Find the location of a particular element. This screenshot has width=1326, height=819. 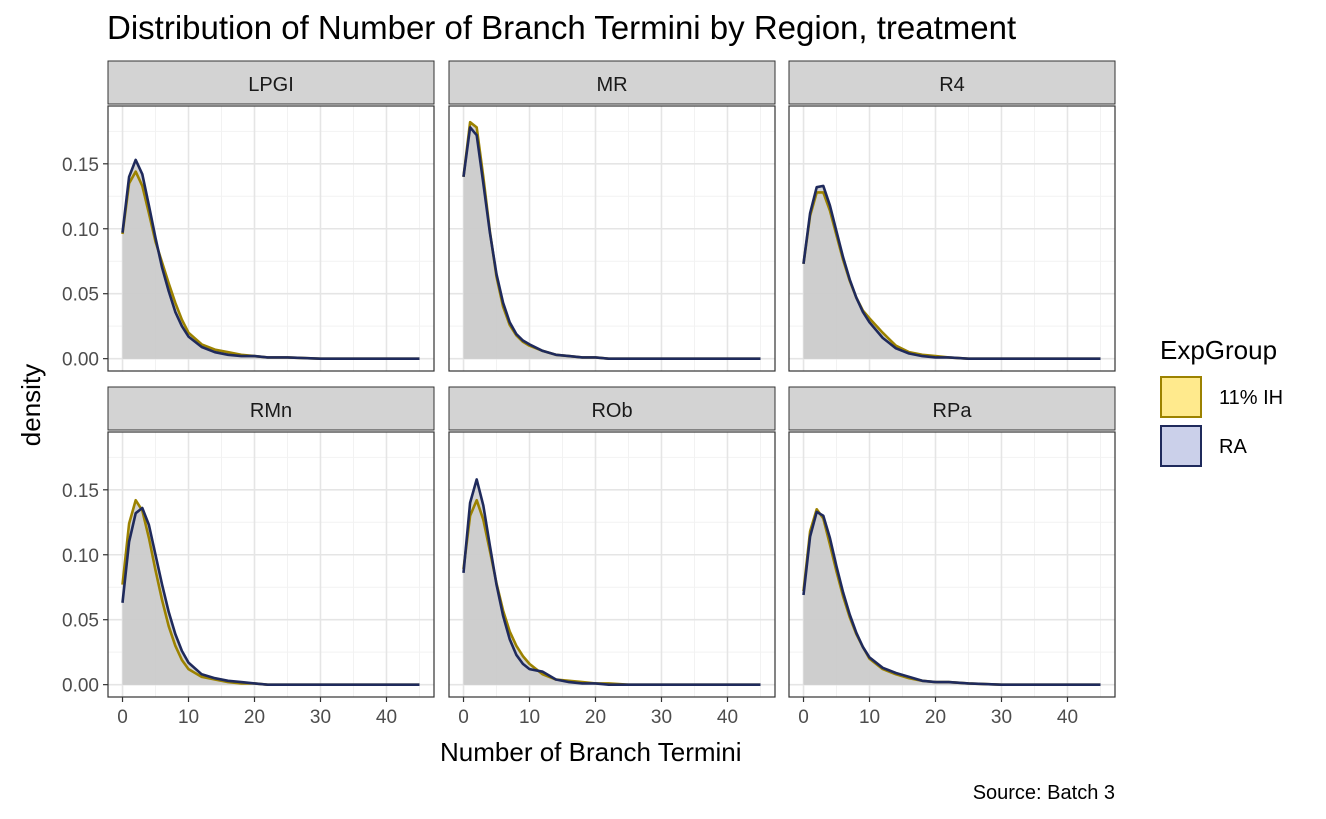

legend-label-ra: RA is located at coordinates (1233, 447).